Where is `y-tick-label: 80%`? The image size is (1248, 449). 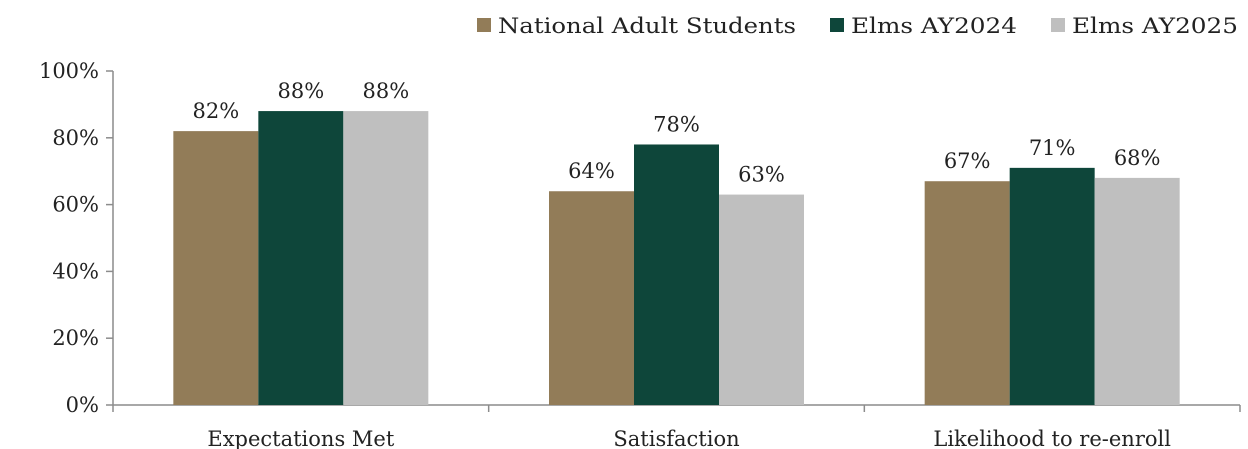
y-tick-label: 80% is located at coordinates (75, 138).